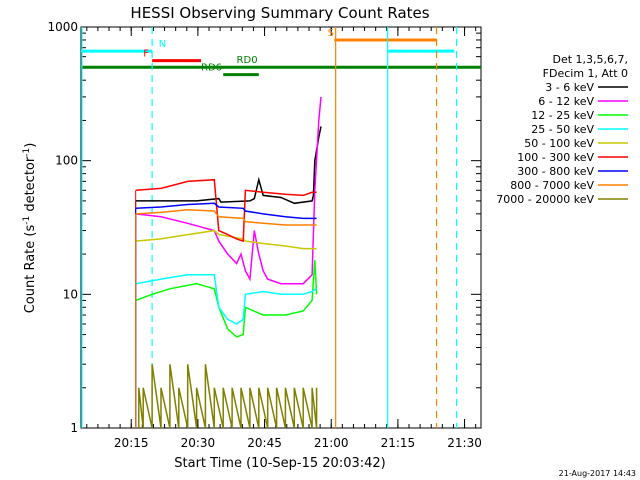 This screenshot has height=480, width=640. I want to click on legend-label: 7000 - 20000 keV, so click(545, 199).